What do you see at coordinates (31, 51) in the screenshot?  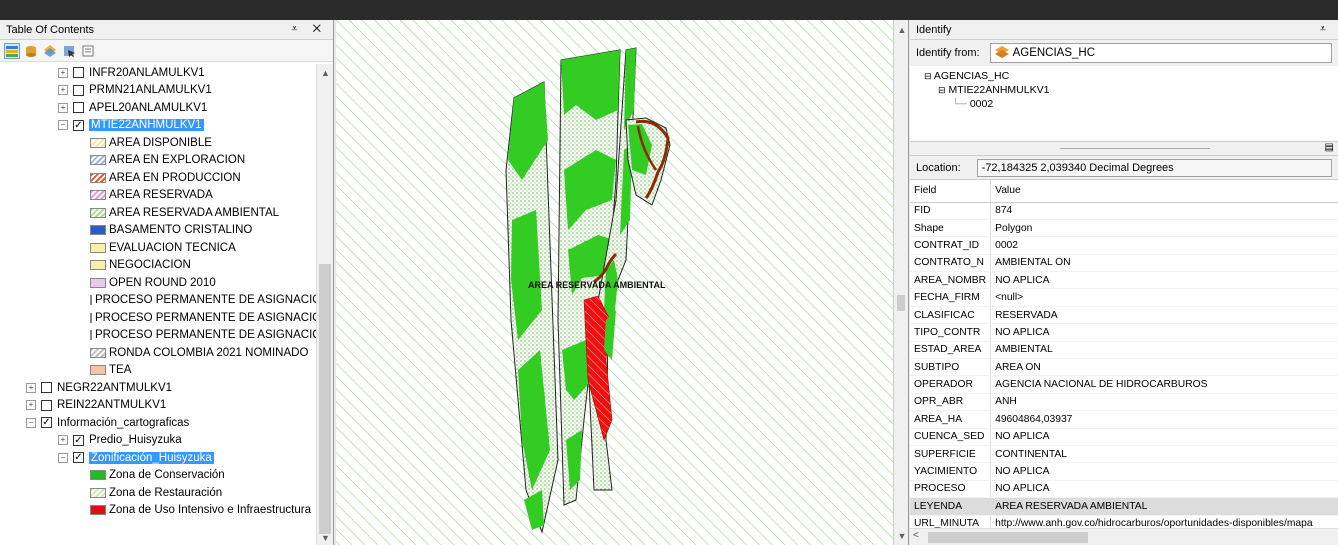 I see `list-by-source-icon` at bounding box center [31, 51].